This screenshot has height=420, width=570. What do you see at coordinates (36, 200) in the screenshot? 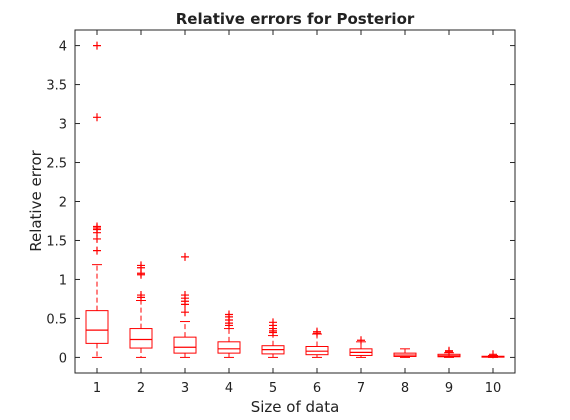
I see `y-axis-label: Relative error` at bounding box center [36, 200].